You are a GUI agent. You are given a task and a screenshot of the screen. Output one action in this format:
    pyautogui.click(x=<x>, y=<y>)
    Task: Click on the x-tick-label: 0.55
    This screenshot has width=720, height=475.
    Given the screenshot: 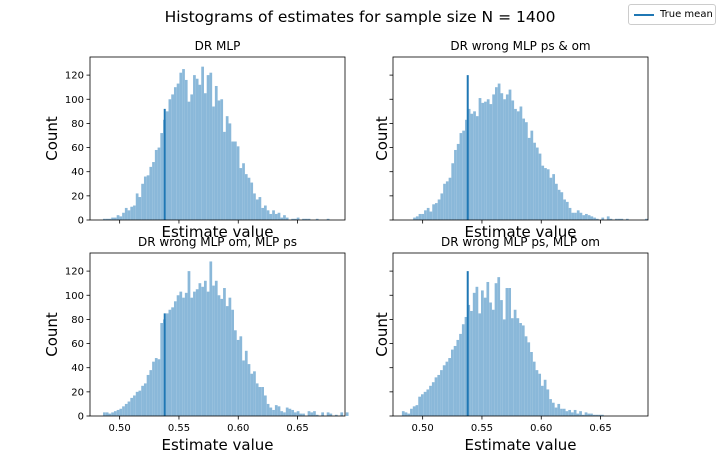 What is the action you would take?
    pyautogui.click(x=482, y=428)
    